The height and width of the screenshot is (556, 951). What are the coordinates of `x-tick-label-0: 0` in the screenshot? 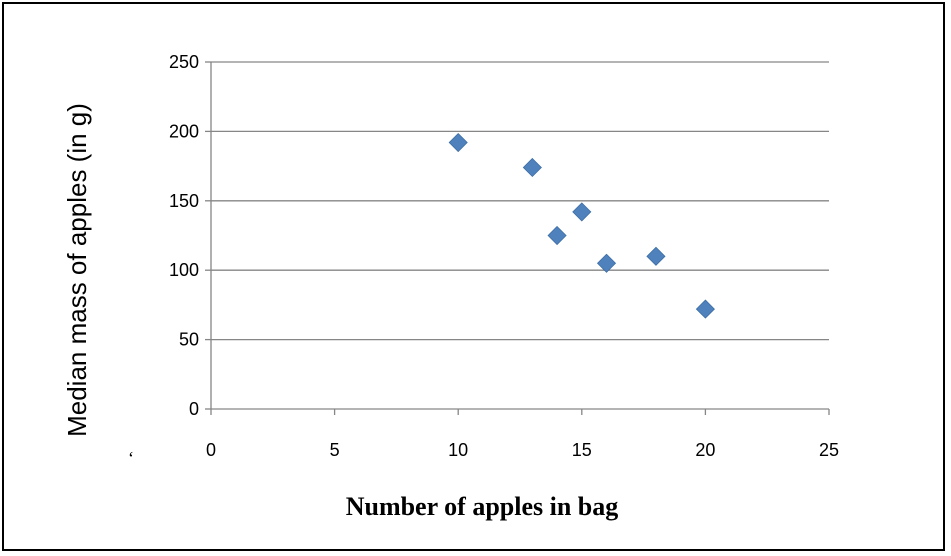 It's located at (211, 450).